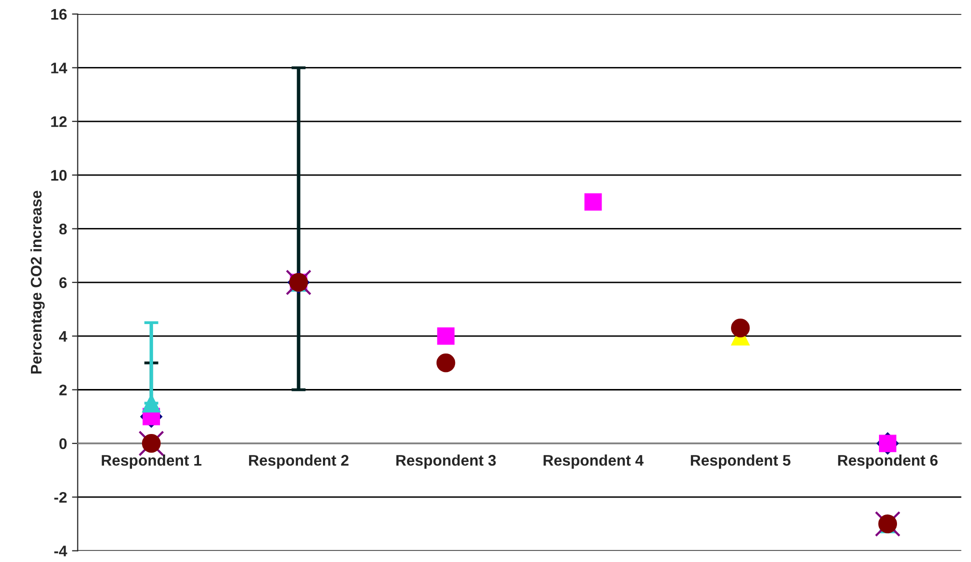  What do you see at coordinates (888, 461) in the screenshot?
I see `x-tick-label: Respondent 6` at bounding box center [888, 461].